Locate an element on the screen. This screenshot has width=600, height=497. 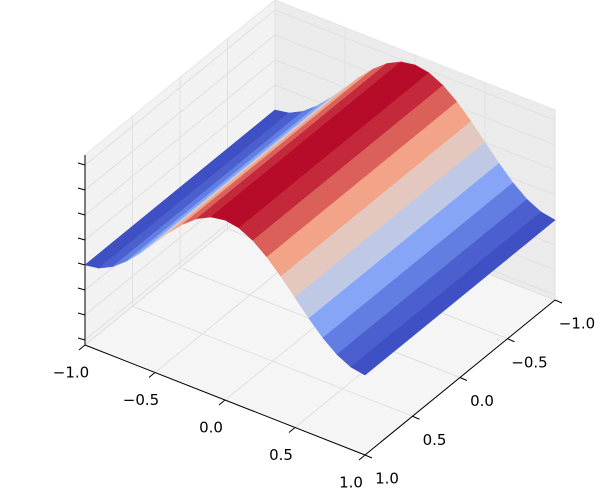
x-tick-label: 0.0 is located at coordinates (211, 428).